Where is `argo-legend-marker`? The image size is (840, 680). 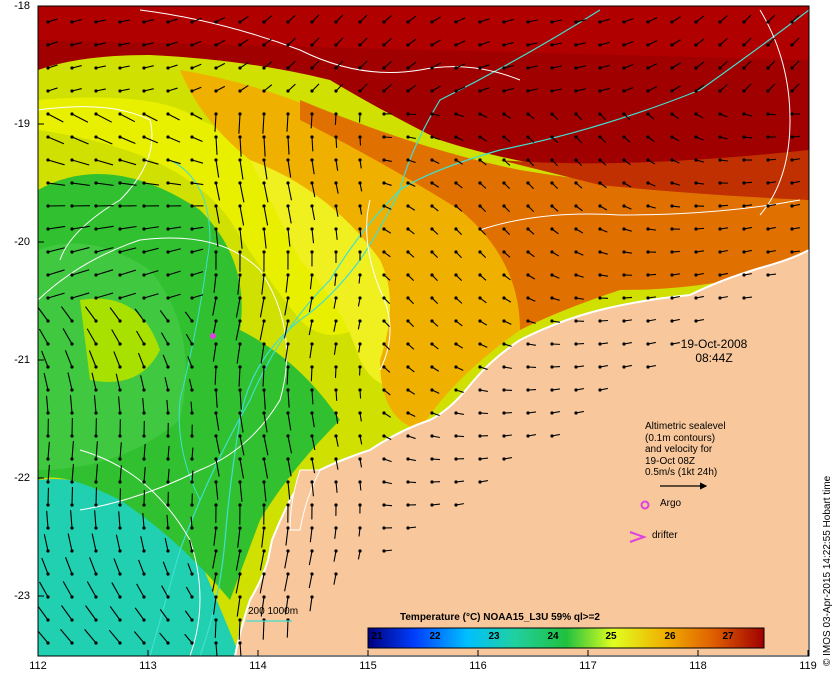
argo-legend-marker is located at coordinates (645, 505).